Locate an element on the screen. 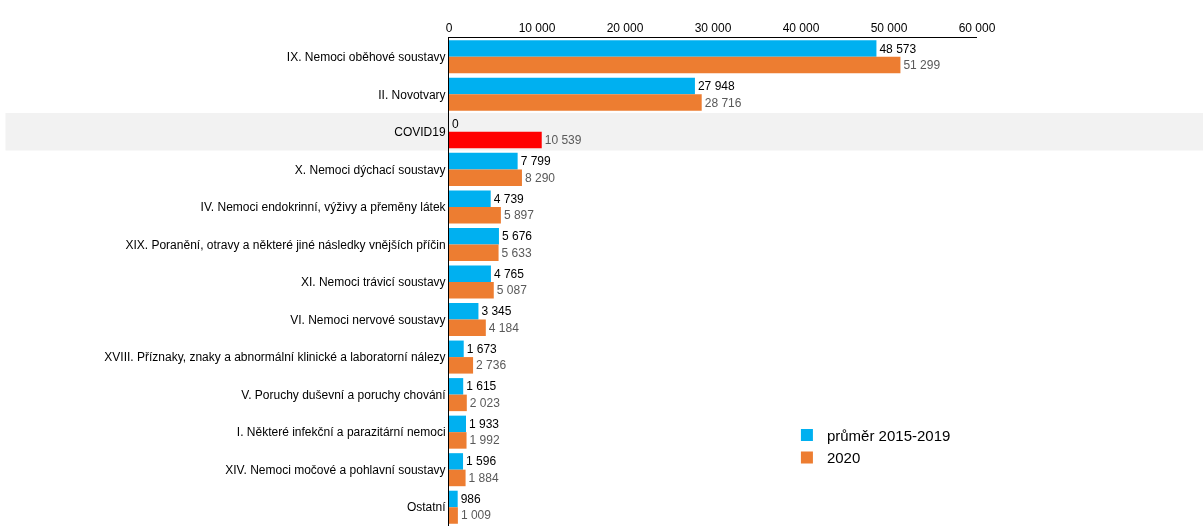  data-label: 1 992 is located at coordinates (484, 440).